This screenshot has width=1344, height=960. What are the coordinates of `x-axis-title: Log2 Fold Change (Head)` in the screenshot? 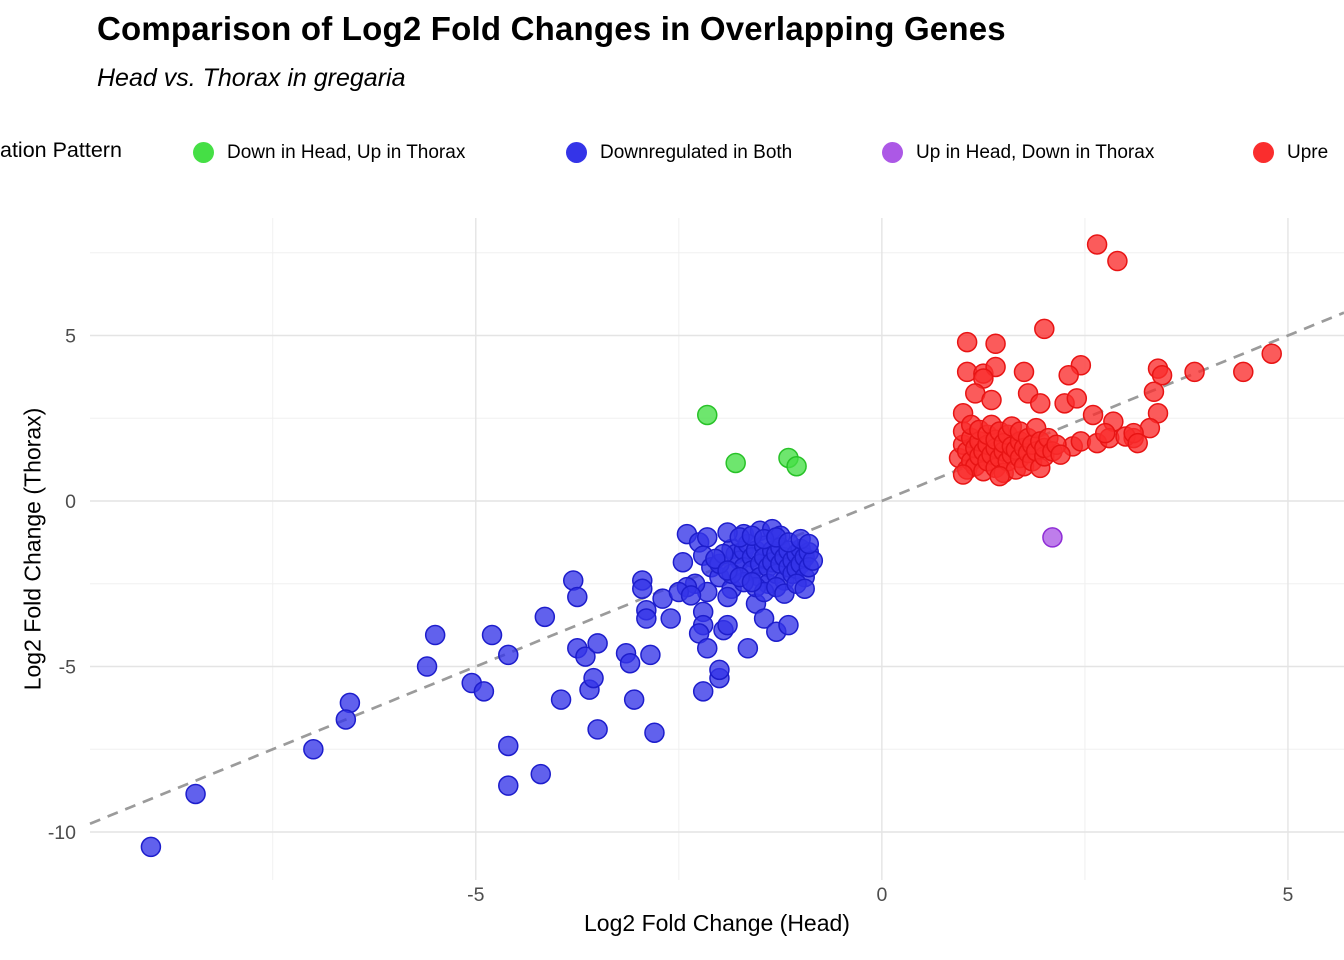 It's located at (717, 923).